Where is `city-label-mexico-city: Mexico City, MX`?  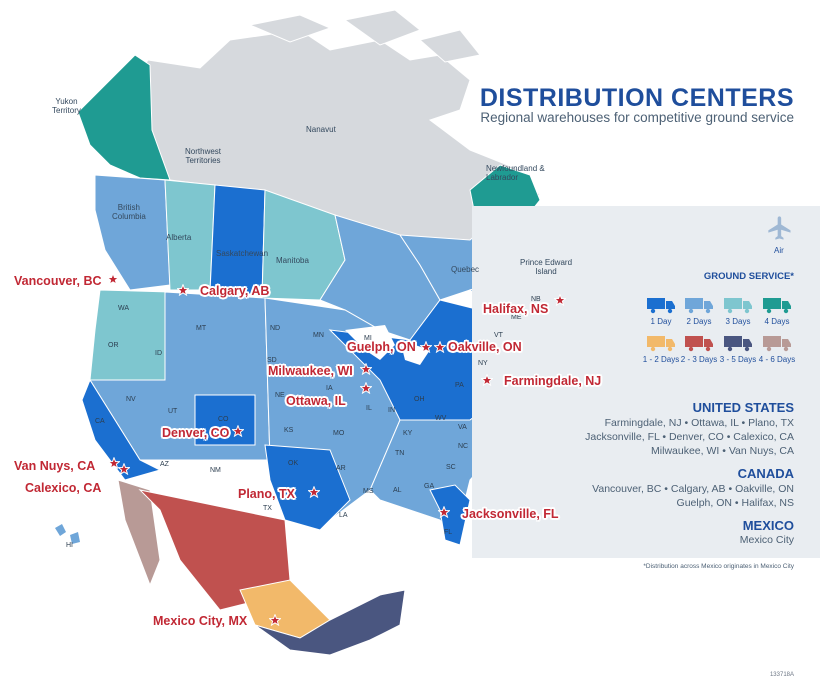
city-label-mexico-city: Mexico City, MX is located at coordinates (200, 621).